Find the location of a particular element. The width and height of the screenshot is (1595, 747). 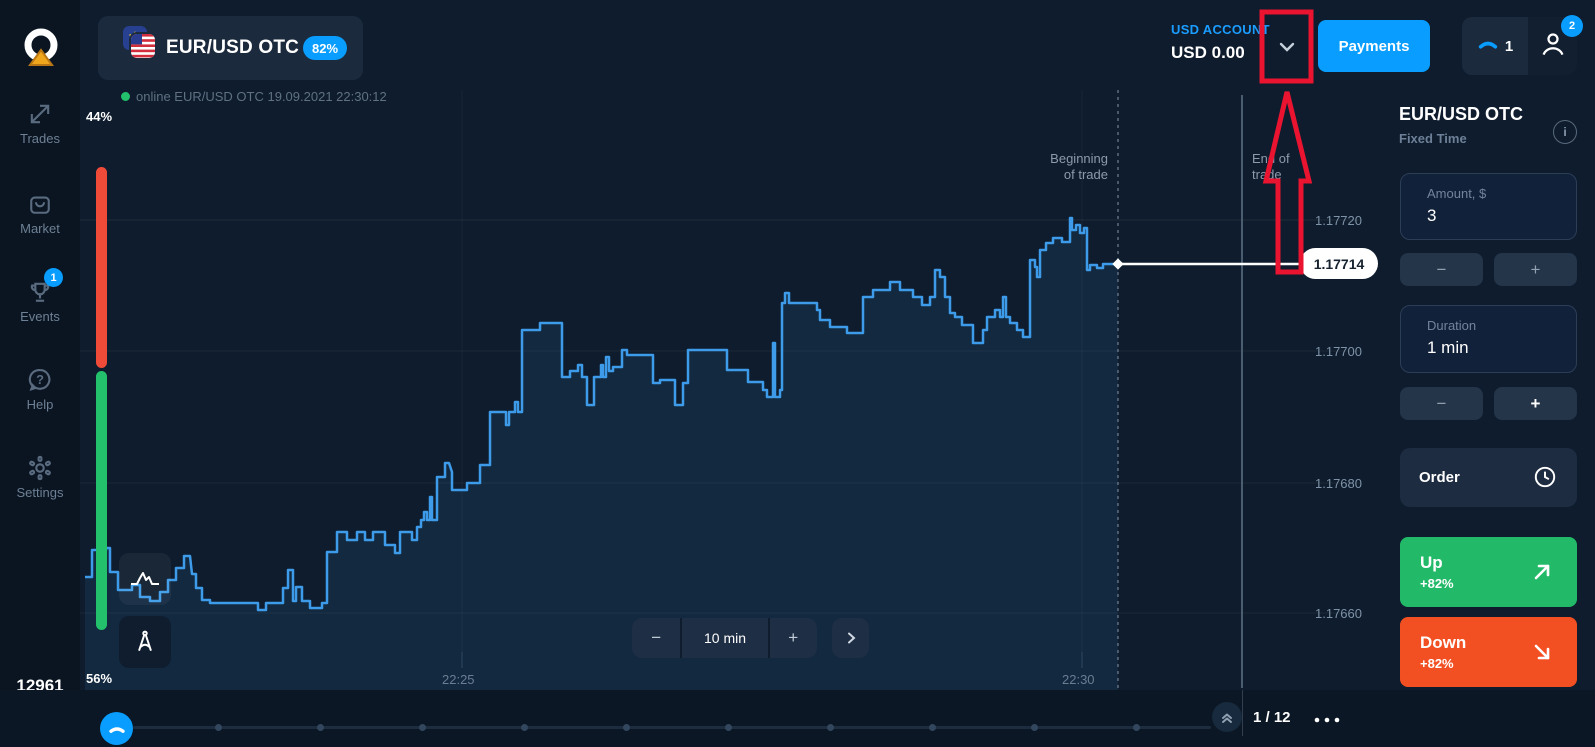

market-bag-icon is located at coordinates (40, 204).